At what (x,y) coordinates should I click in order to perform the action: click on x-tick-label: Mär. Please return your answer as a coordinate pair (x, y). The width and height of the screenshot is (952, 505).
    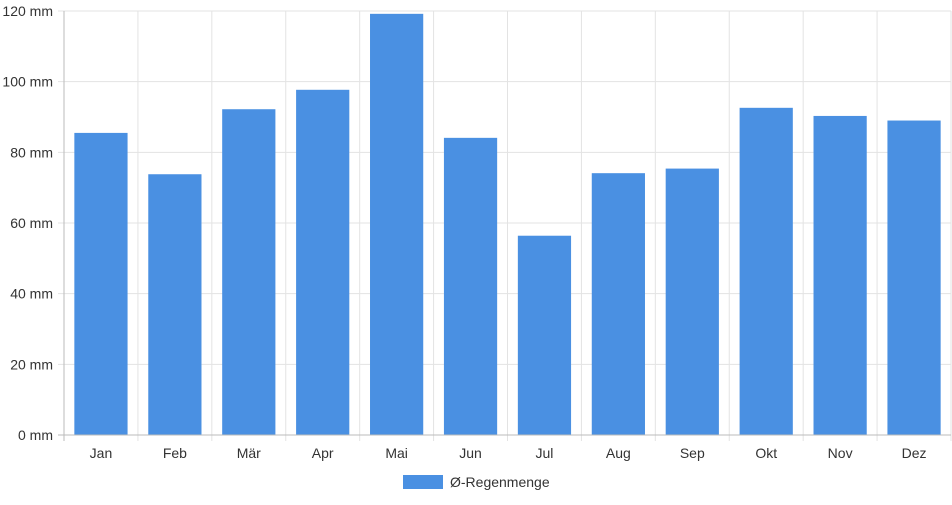
    Looking at the image, I should click on (249, 453).